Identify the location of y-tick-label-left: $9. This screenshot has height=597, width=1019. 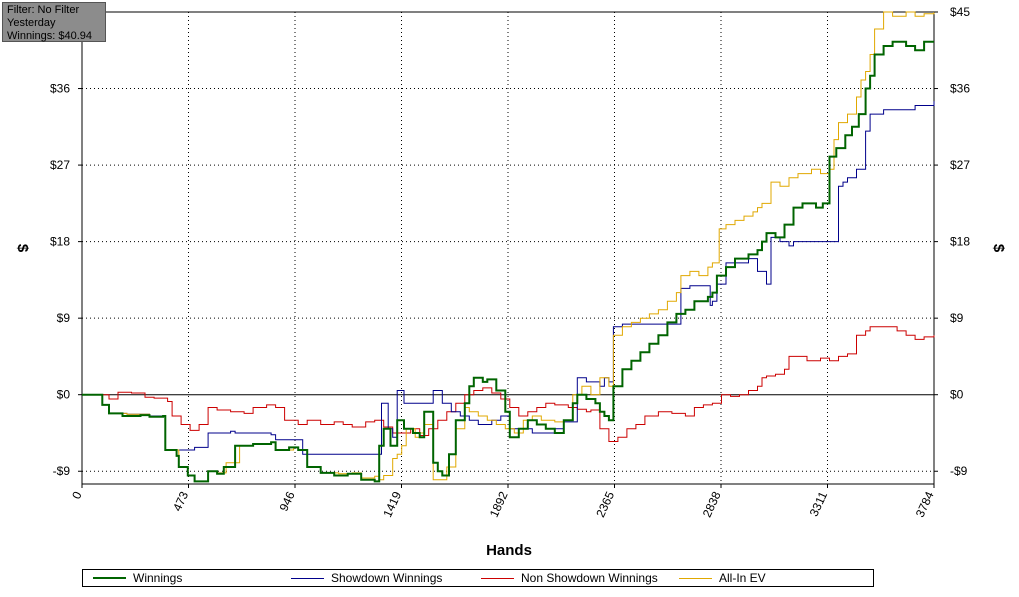
(64, 318).